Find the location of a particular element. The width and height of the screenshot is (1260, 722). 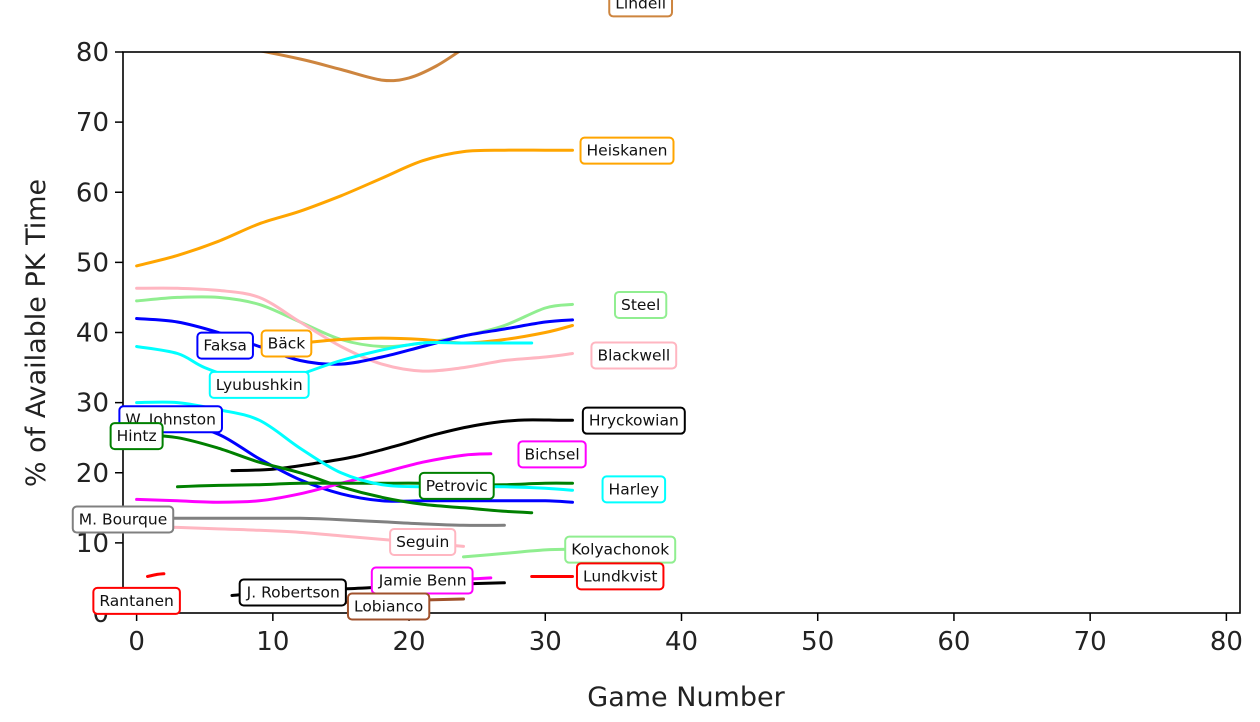

x-tick-label-70: 70 is located at coordinates (1090, 642).